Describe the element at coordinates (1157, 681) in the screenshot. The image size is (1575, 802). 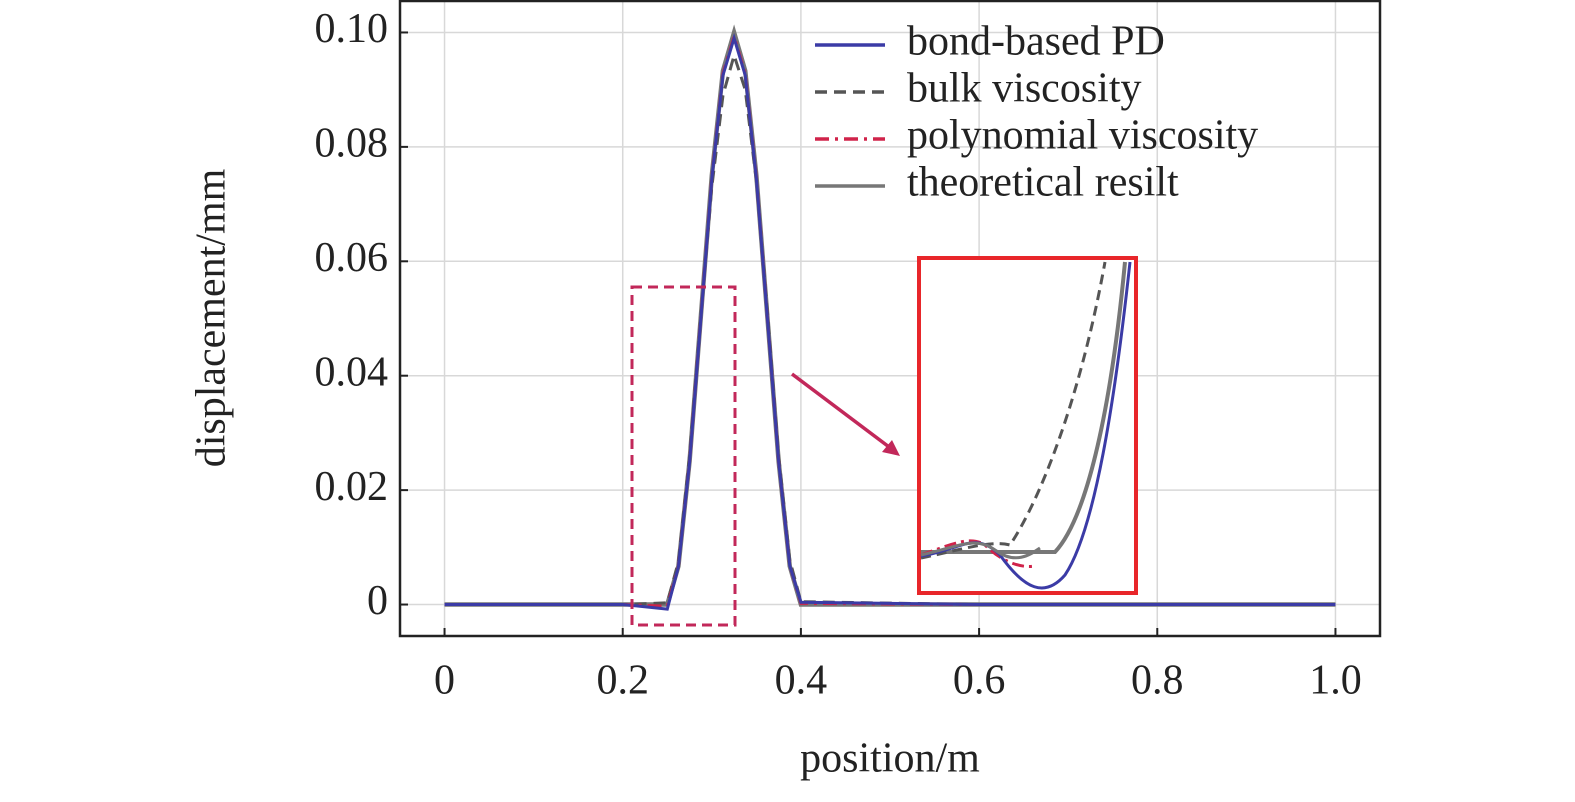
I see `x-tick-label: 0.8` at that location.